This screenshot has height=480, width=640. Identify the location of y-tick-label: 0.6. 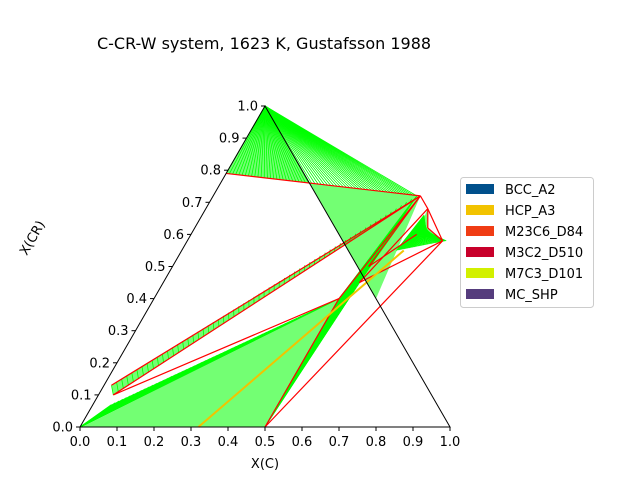
(173, 235).